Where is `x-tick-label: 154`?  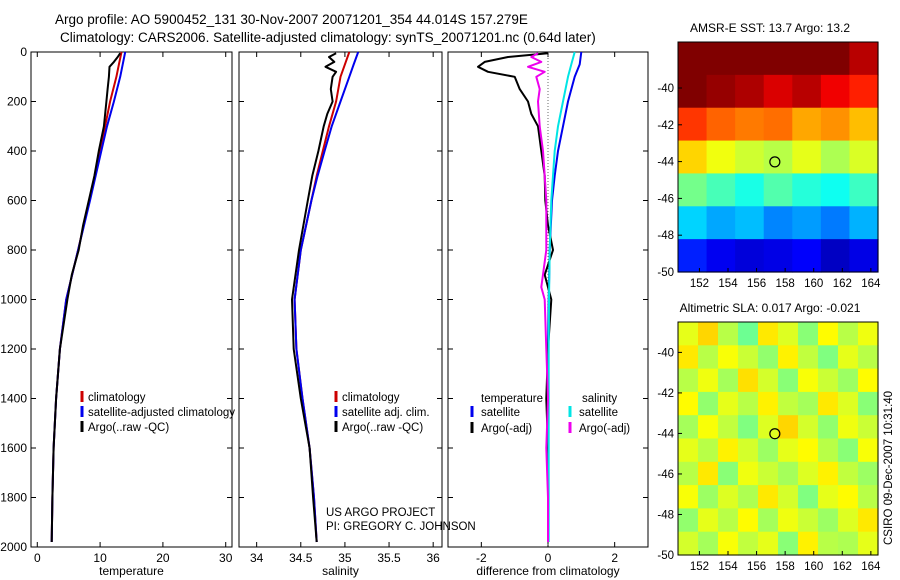 x-tick-label: 154 is located at coordinates (728, 284).